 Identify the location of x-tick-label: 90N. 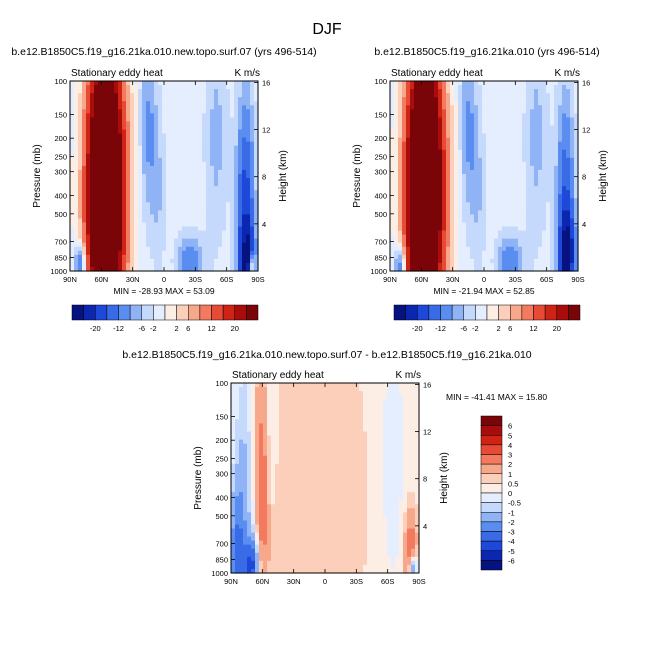
(390, 279).